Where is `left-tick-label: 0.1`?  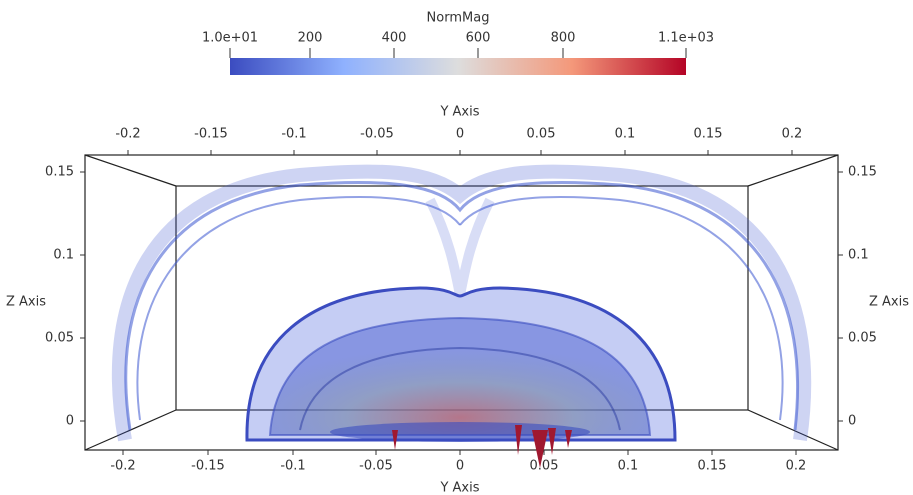 left-tick-label: 0.1 is located at coordinates (63, 255).